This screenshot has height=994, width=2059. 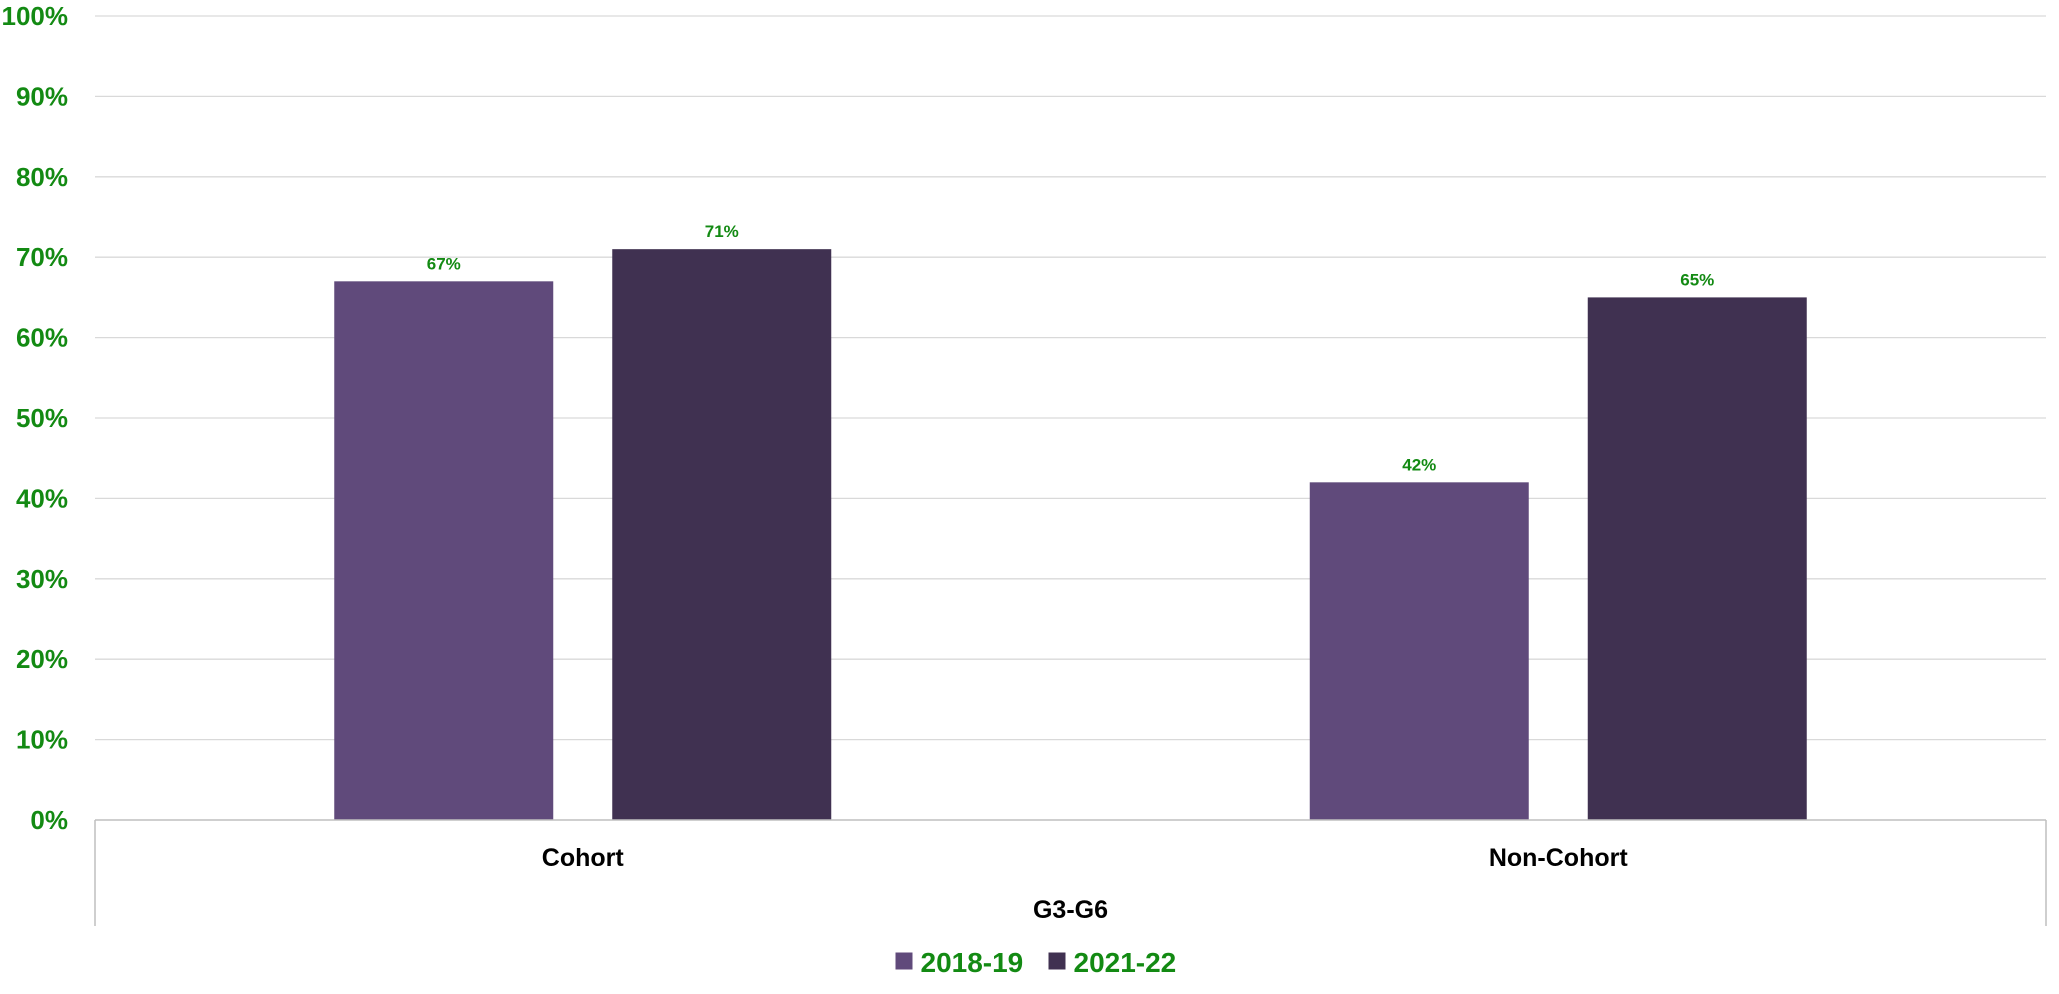 What do you see at coordinates (972, 962) in the screenshot?
I see `legend-label: 2018-19` at bounding box center [972, 962].